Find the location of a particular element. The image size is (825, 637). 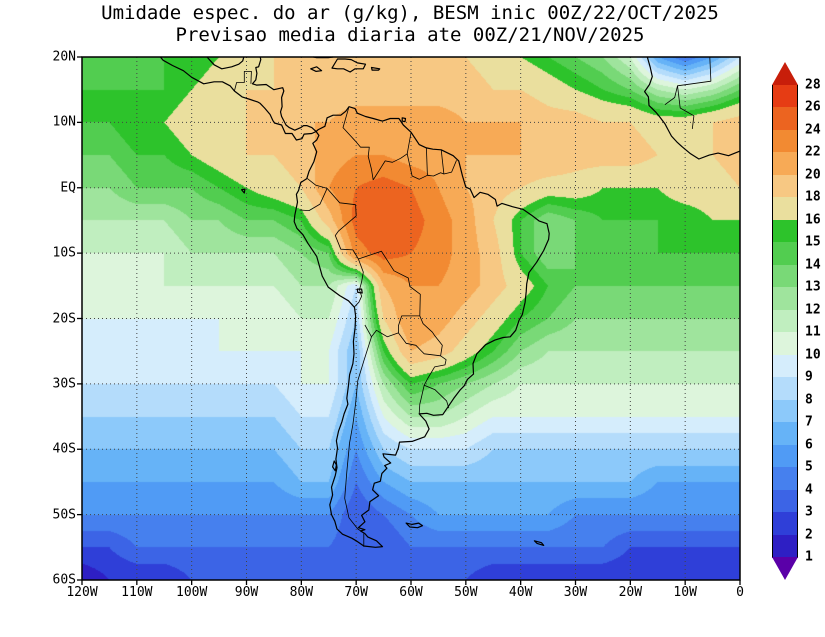

colorbar-label: 15 is located at coordinates (813, 242).